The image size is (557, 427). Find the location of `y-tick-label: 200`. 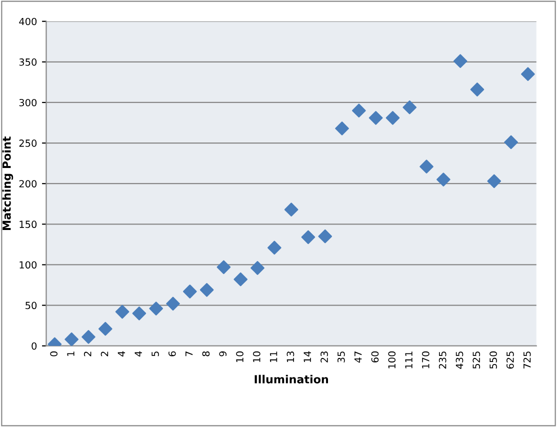

y-tick-label: 200 is located at coordinates (28, 184).